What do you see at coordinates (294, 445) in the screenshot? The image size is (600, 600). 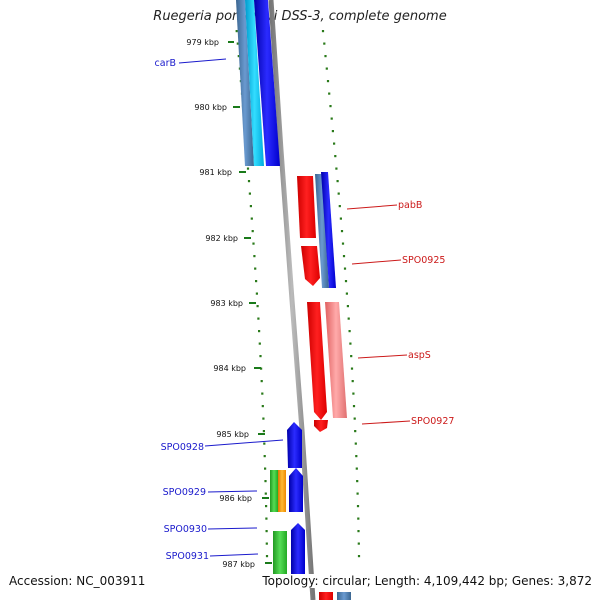 I see `gene-SPO0928-feature` at bounding box center [294, 445].